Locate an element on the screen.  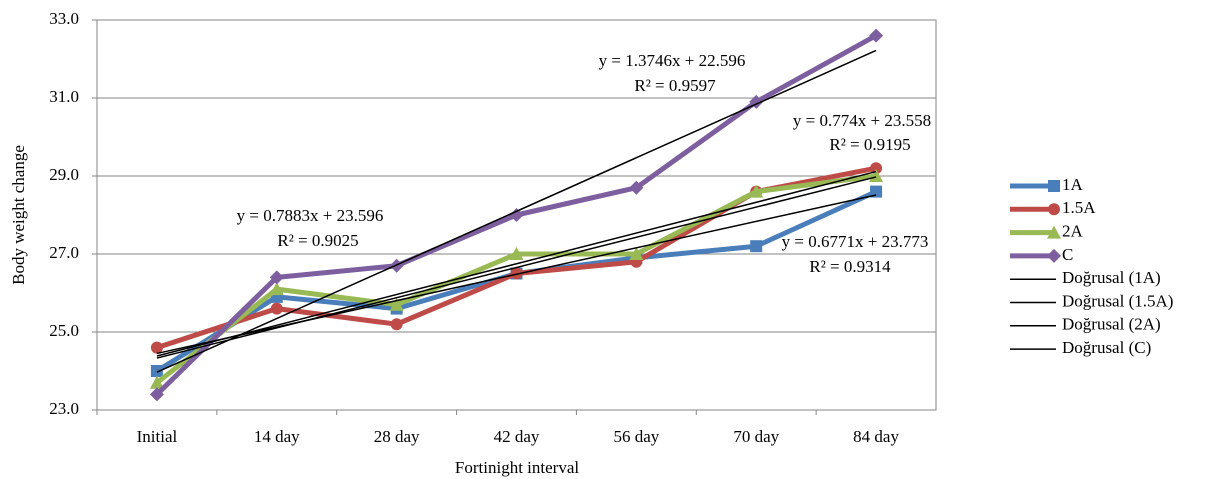
trend-r2: R² = 0.9025 is located at coordinates (317, 240).